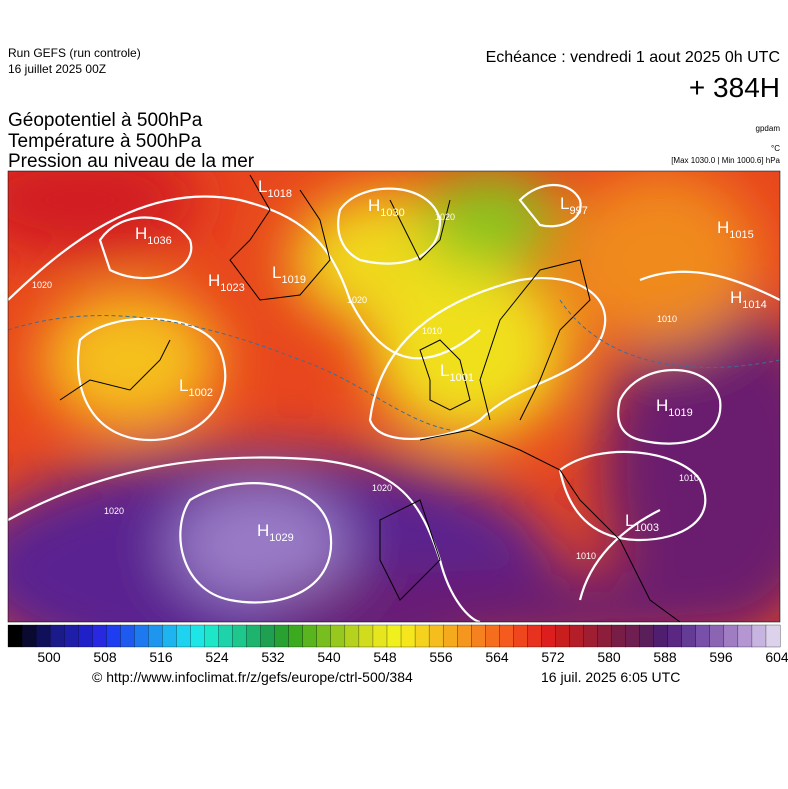 The height and width of the screenshot is (789, 788). Describe the element at coordinates (105, 120) in the screenshot. I see `title: Géopotentiel à 500hPa` at that location.